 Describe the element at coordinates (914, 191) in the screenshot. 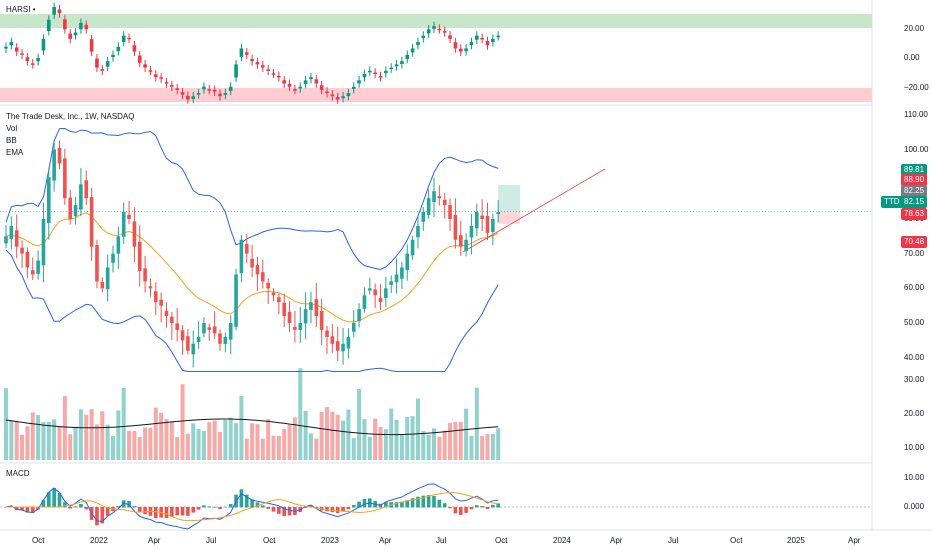

I see `price-tag: 82.25` at that location.